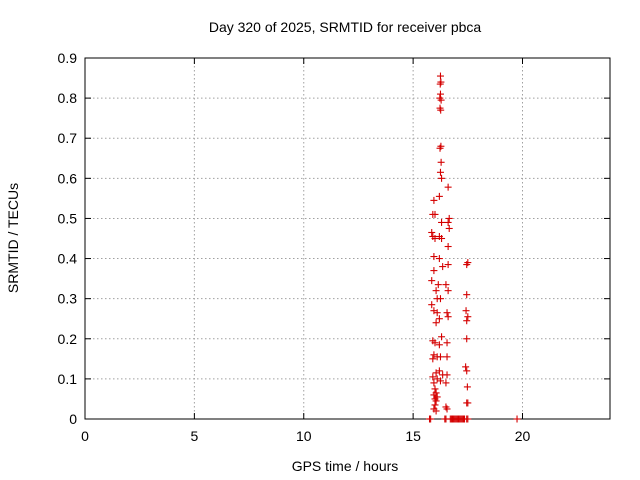  I want to click on y-tick-label: 0.9, so click(68, 58).